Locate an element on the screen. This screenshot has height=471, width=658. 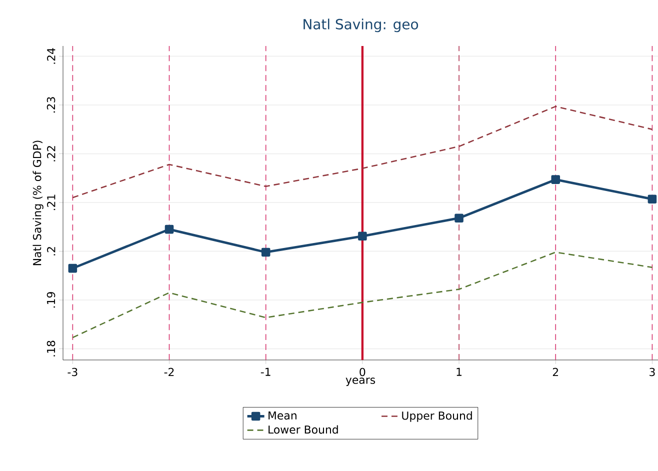
x-tick-label: 2 is located at coordinates (555, 372).